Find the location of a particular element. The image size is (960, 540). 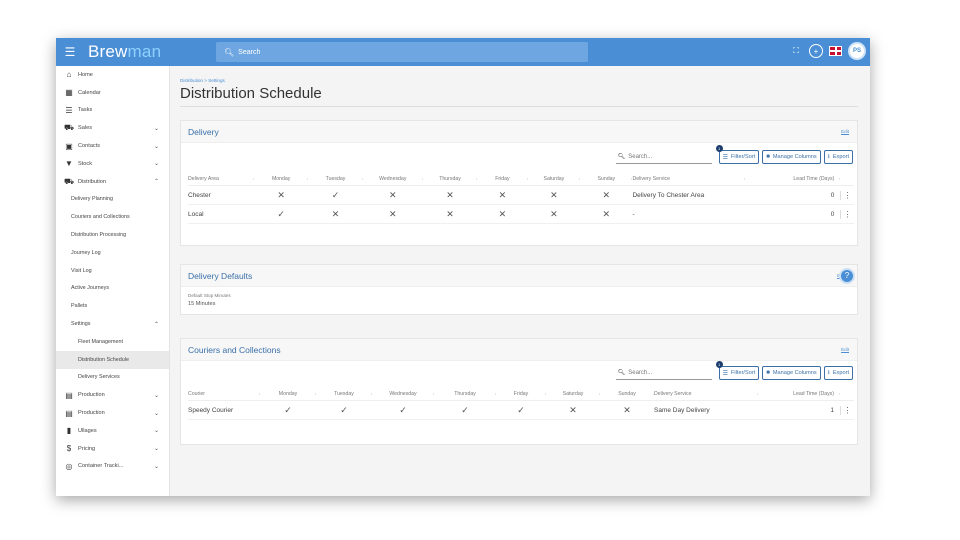

sidebar-subitem: Pallets is located at coordinates (112, 306).